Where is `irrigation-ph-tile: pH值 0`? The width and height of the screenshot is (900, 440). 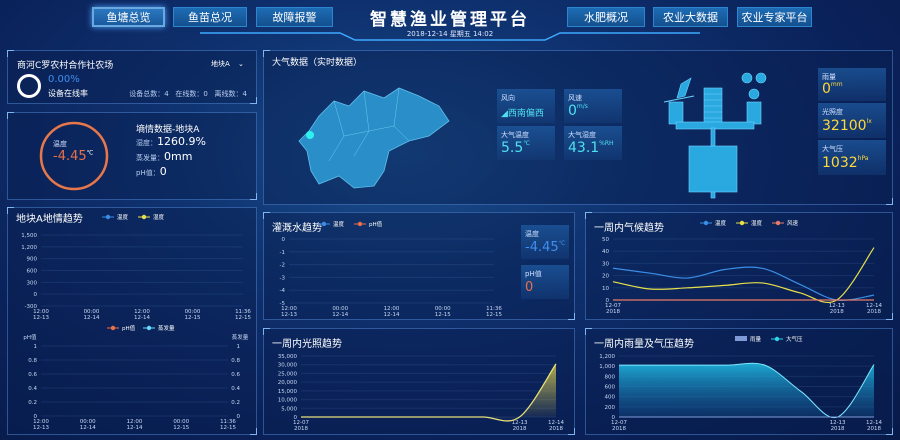 irrigation-ph-tile: pH值 0 is located at coordinates (545, 282).